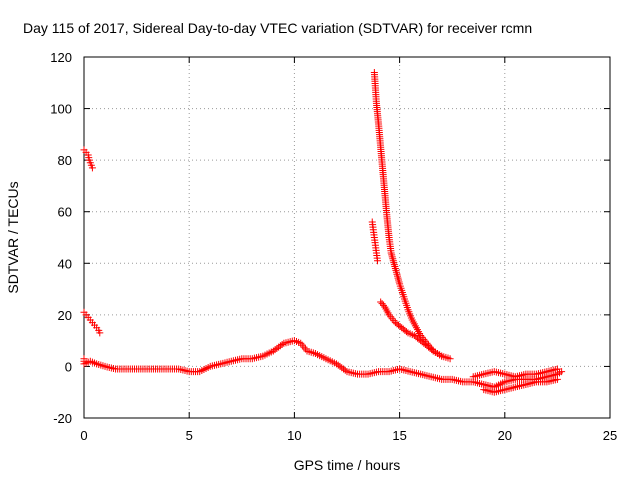 The height and width of the screenshot is (480, 640). Describe the element at coordinates (323, 364) in the screenshot. I see `series-segment-baseline` at that location.